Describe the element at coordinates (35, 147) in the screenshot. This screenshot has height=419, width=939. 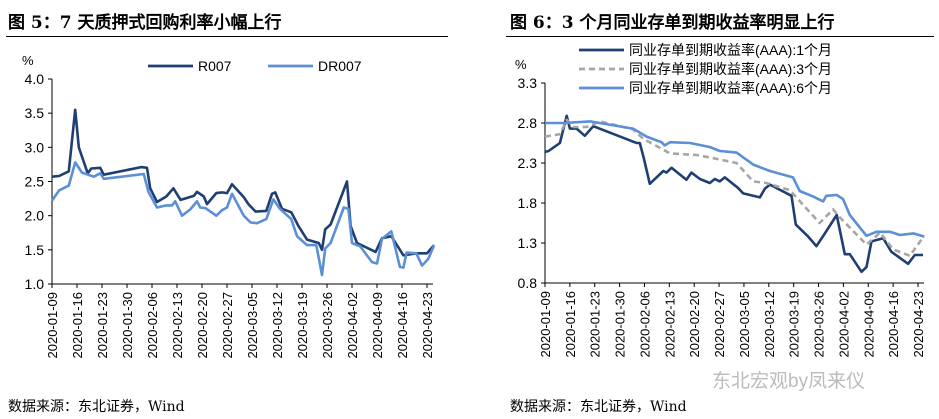
I see `y-tick-label: 3.0` at that location.